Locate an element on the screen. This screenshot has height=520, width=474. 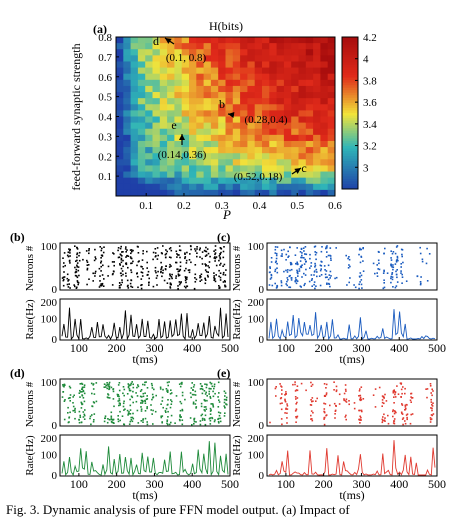
rate-xtick-label: 500 is located at coordinates (230, 348).